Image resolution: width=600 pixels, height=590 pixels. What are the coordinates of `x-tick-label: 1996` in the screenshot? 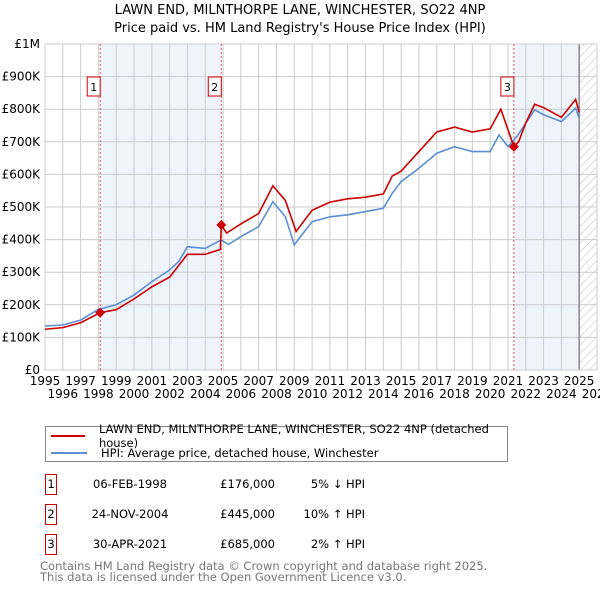 It's located at (63, 394).